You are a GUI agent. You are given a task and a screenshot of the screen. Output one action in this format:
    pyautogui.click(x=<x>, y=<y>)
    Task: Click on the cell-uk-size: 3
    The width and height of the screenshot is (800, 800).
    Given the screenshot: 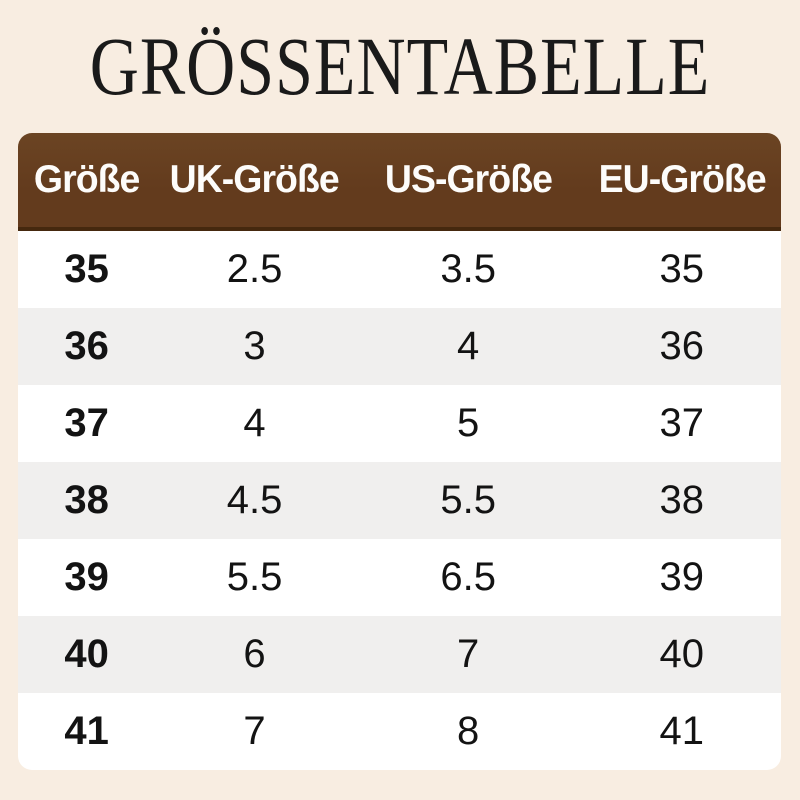 What is the action you would take?
    pyautogui.click(x=254, y=346)
    